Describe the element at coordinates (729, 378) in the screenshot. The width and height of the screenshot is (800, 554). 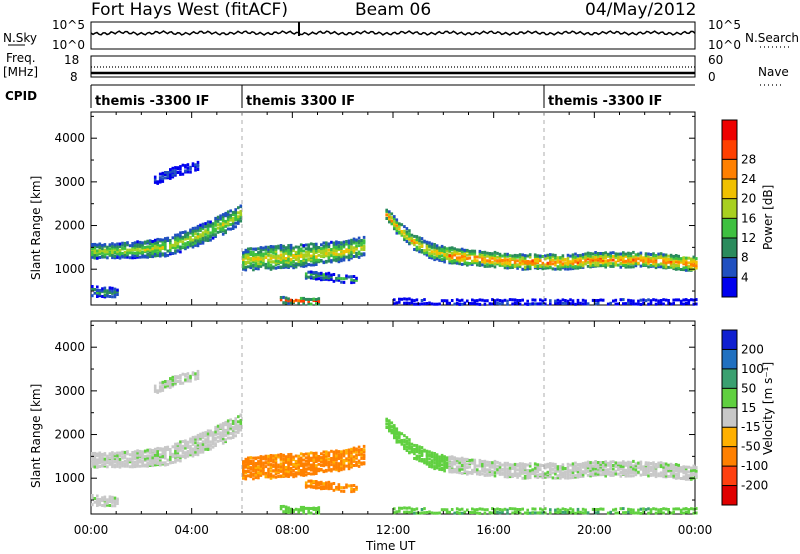
I see `colorbar-segment` at that location.